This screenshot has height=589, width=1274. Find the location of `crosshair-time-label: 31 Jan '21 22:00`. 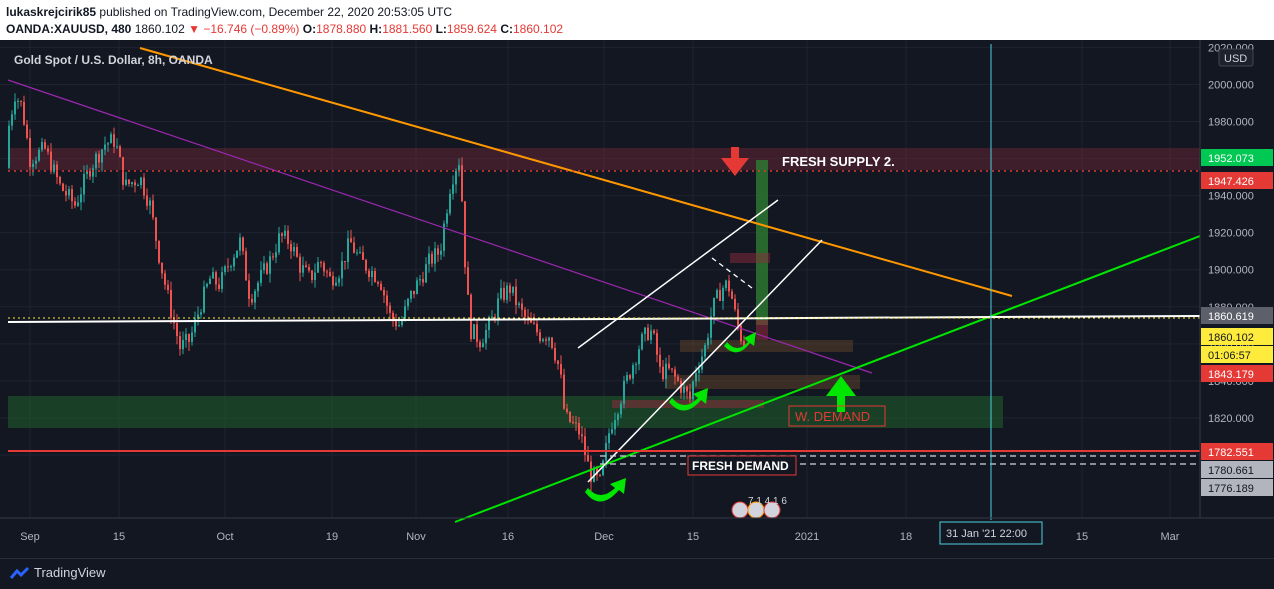

crosshair-time-label: 31 Jan '21 22:00 is located at coordinates (986, 534).